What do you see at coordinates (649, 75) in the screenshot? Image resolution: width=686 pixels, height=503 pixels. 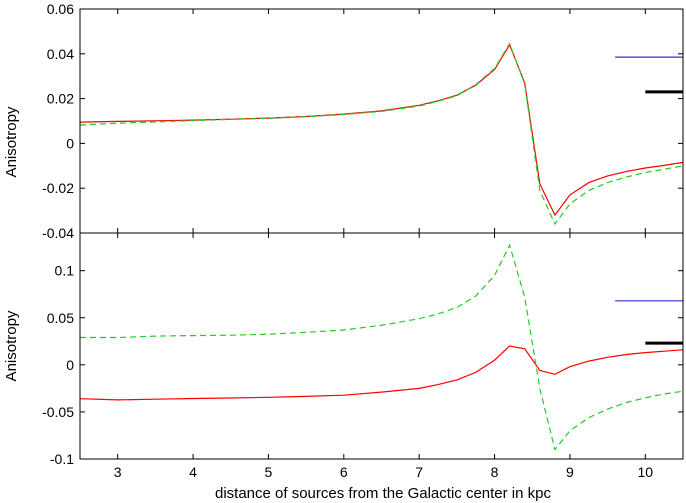 I see `top-panel-reference-bars` at bounding box center [649, 75].